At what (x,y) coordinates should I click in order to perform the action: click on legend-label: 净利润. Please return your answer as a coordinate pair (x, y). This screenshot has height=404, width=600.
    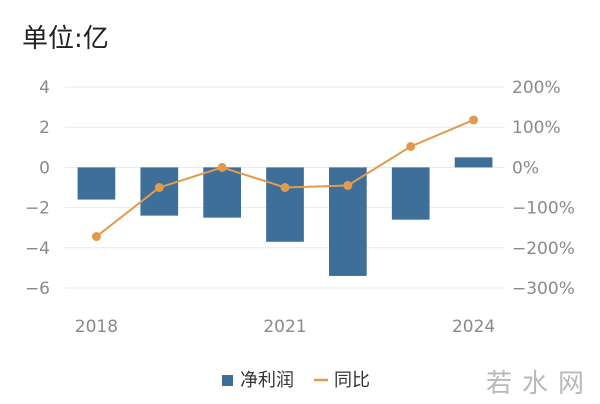
    Looking at the image, I should click on (267, 380).